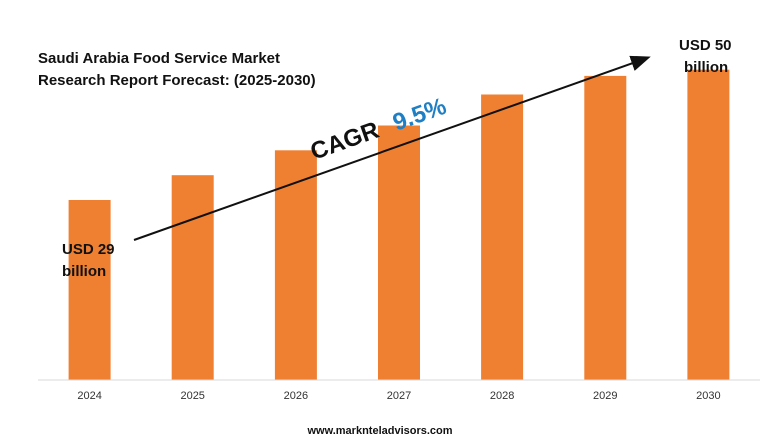 The width and height of the screenshot is (780, 440). Describe the element at coordinates (295, 265) in the screenshot. I see `bar-2026` at that location.